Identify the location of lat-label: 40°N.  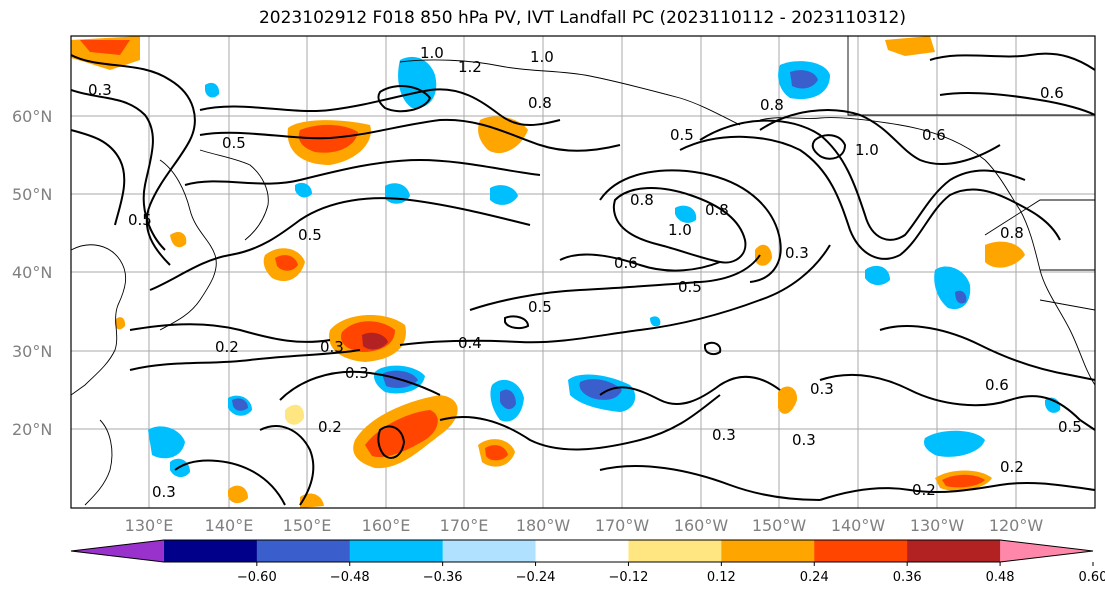
(32, 272).